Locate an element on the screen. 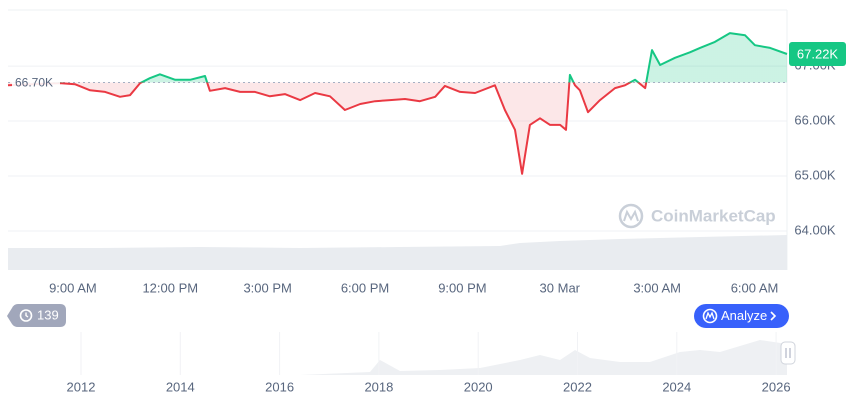 The height and width of the screenshot is (401, 860). navigator: 2012 2014 2016 2018 2020 2022 2024 2026 is located at coordinates (402, 363).